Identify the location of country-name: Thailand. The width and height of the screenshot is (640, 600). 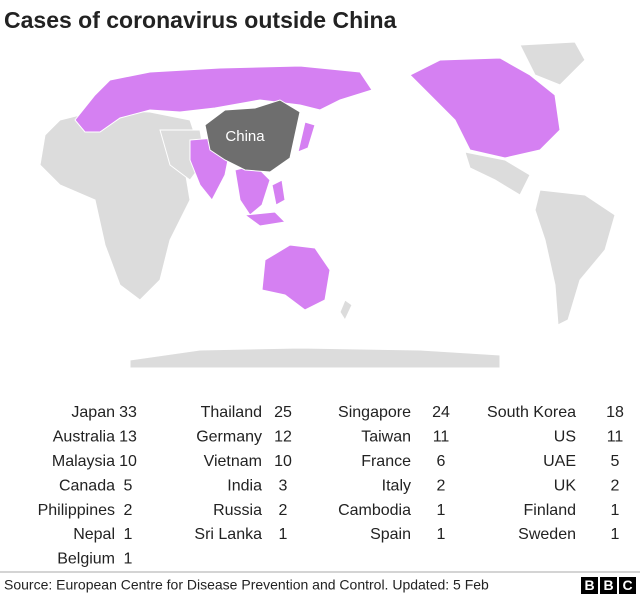
(231, 412).